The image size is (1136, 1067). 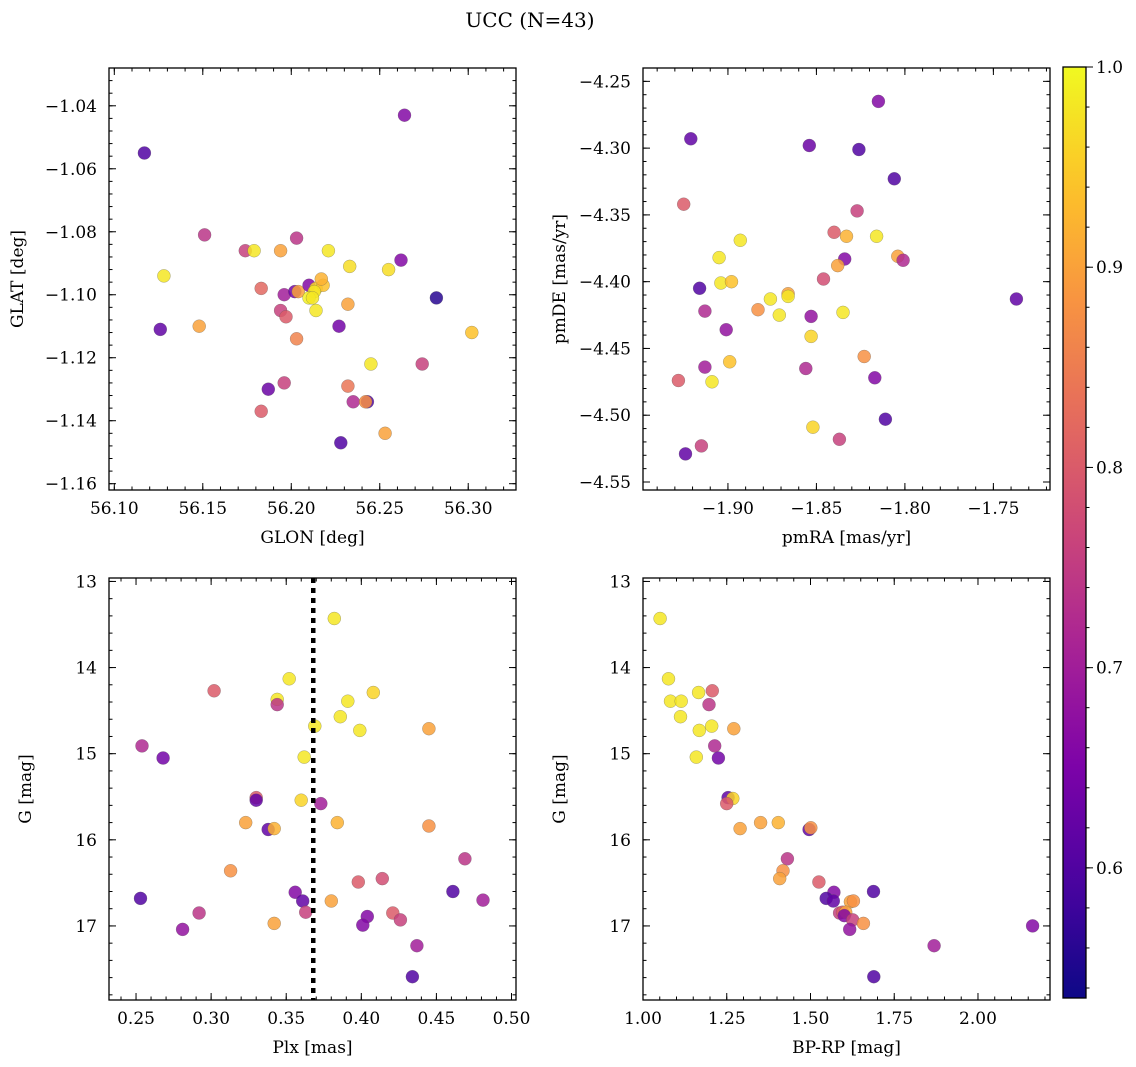 What do you see at coordinates (312, 538) in the screenshot?
I see `x-axis-label: GLON [deg]` at bounding box center [312, 538].